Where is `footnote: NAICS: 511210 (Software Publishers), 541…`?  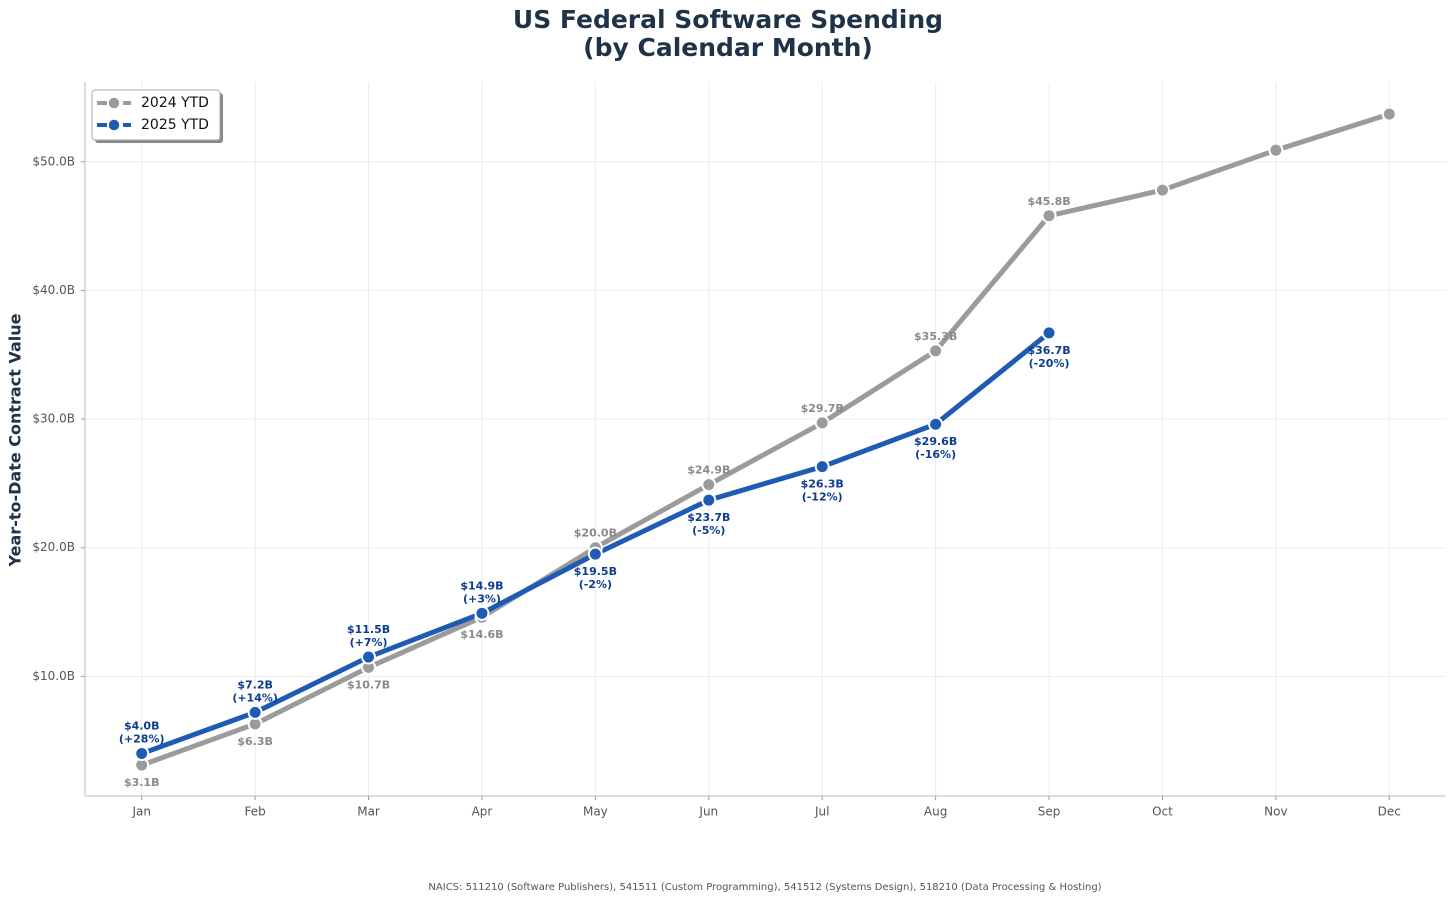 footnote: NAICS: 511210 (Software Publishers), 541… is located at coordinates (764, 887).